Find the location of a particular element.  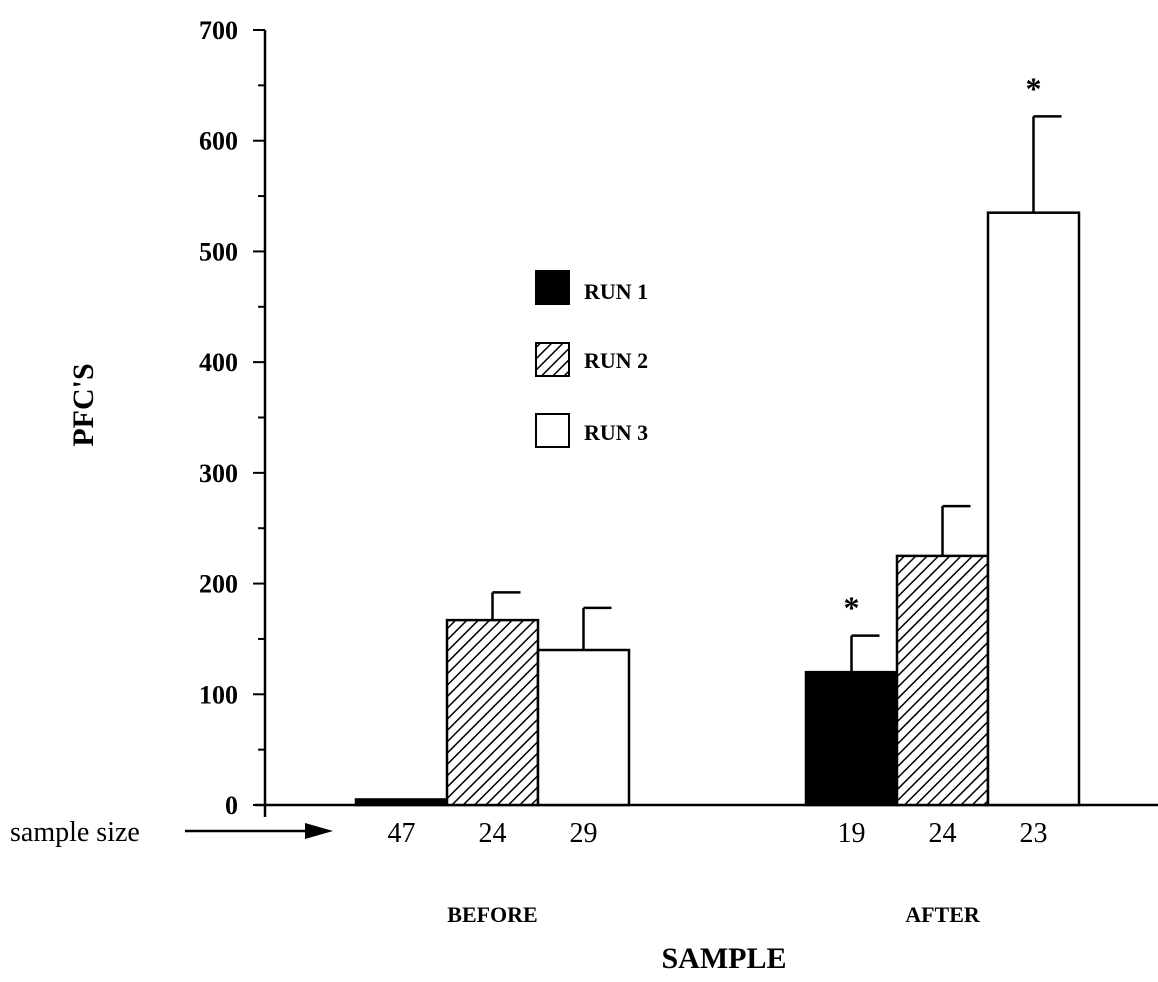

sample-size-value: 23 is located at coordinates (1034, 833).